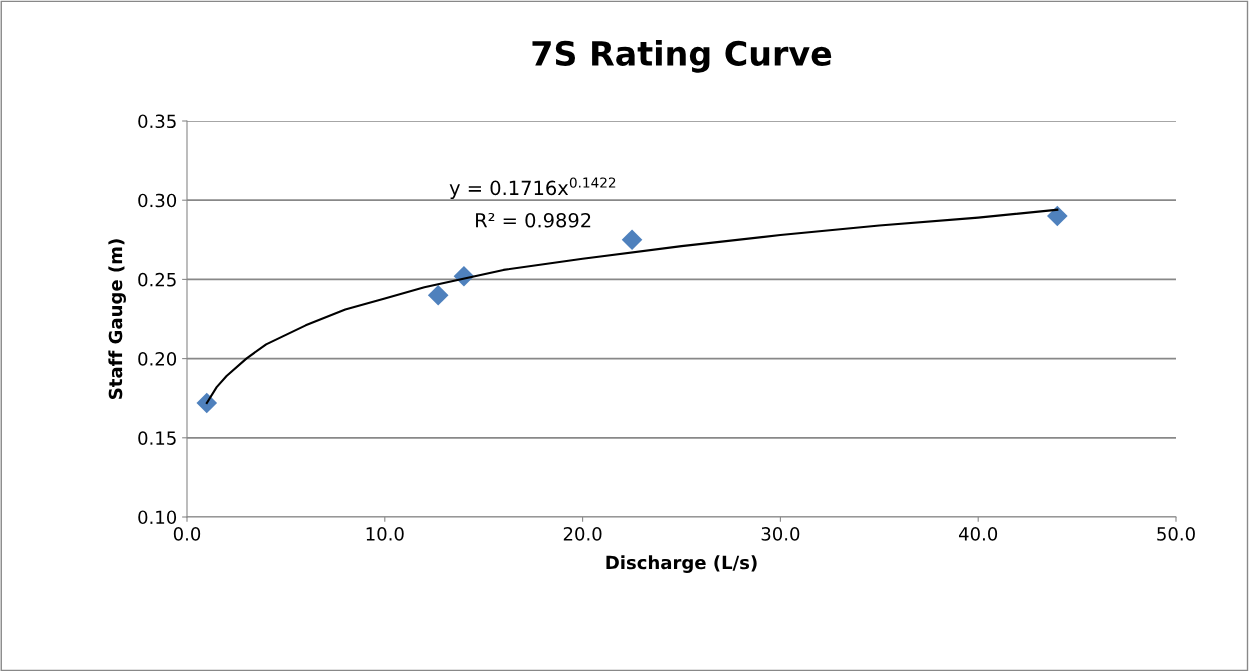 The width and height of the screenshot is (1250, 671). What do you see at coordinates (978, 534) in the screenshot?
I see `x-tick-label: 40.0` at bounding box center [978, 534].